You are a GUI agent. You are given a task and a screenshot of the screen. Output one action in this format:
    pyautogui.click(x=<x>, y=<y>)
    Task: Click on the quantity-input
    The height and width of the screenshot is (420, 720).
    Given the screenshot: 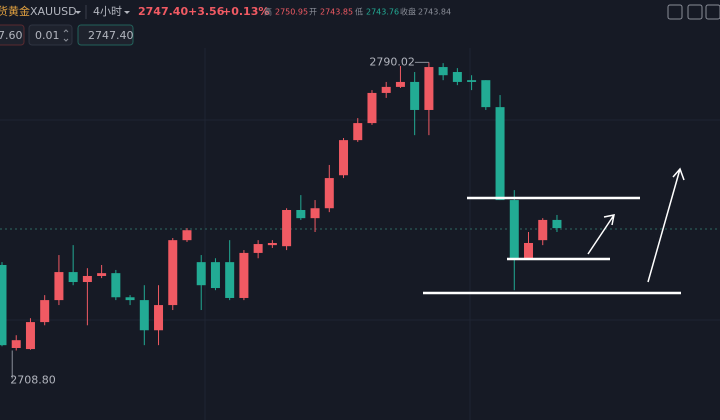 What is the action you would take?
    pyautogui.click(x=50, y=35)
    